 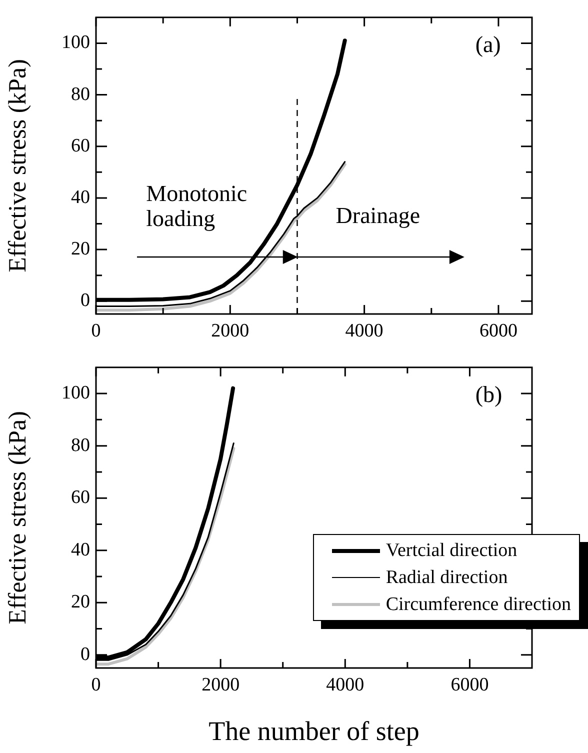 I want to click on legend-label: Vertcial direction, so click(x=452, y=551).